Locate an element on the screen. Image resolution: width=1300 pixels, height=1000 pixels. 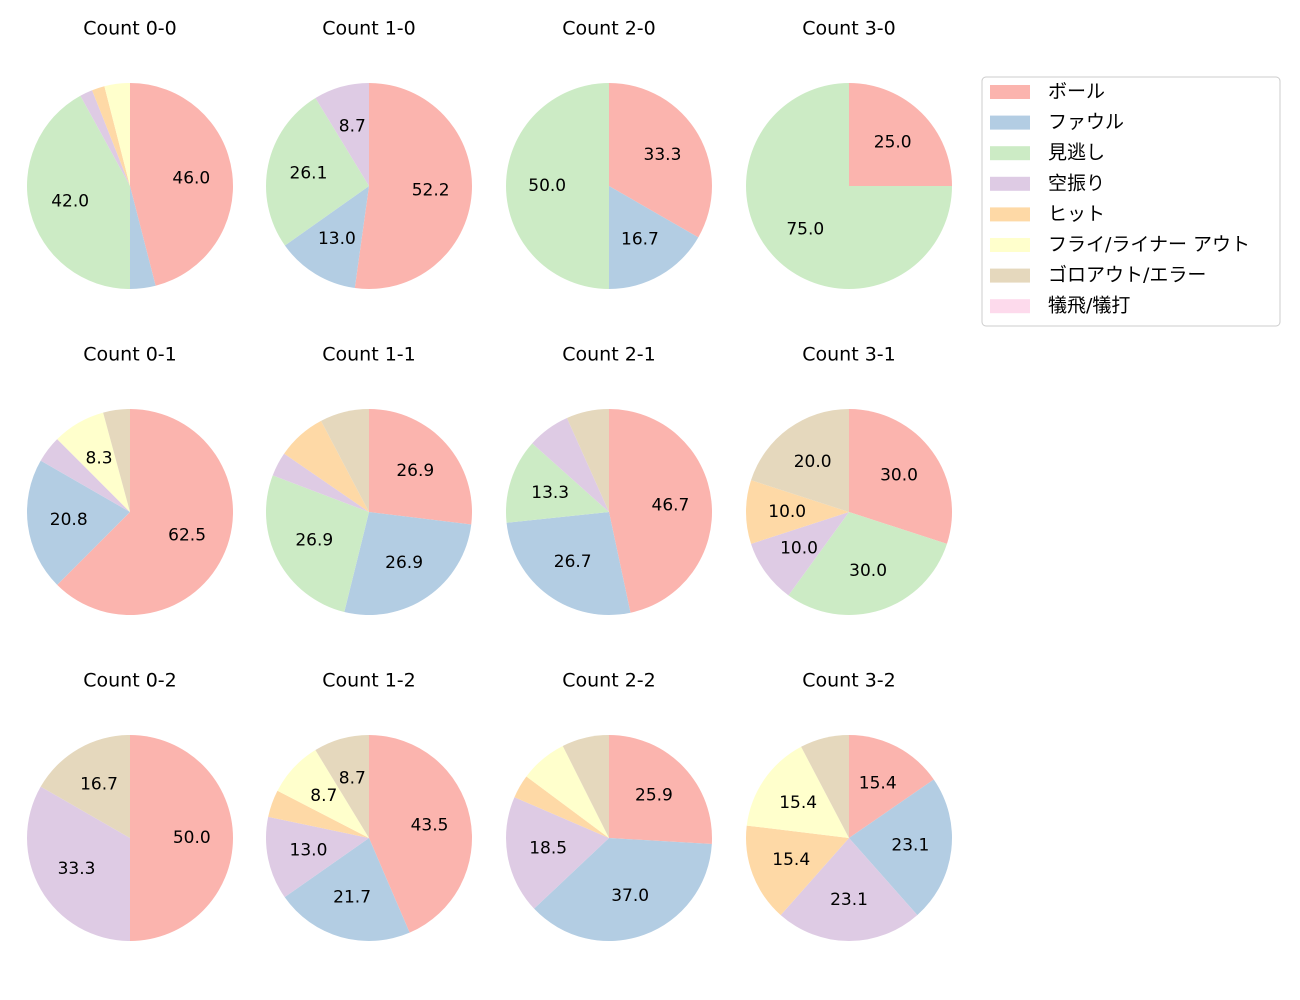
value-label: 25.9 is located at coordinates (654, 796).